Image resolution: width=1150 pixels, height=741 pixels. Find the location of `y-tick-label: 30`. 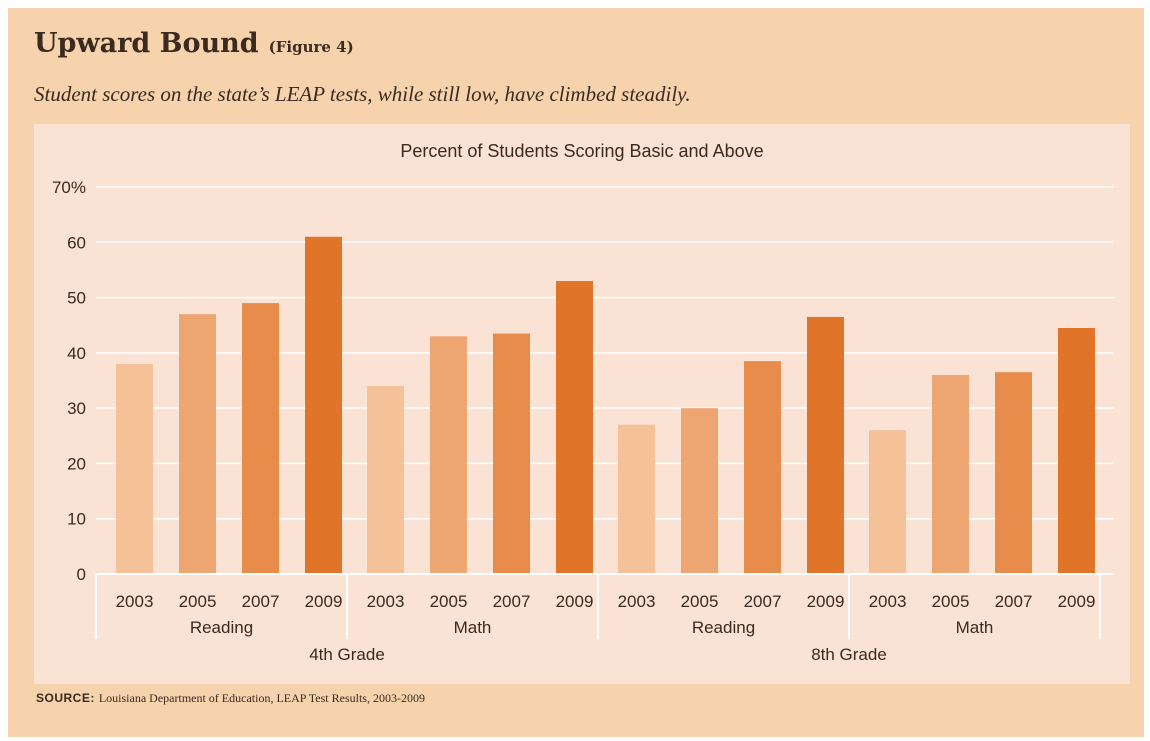

y-tick-label: 30 is located at coordinates (76, 408).